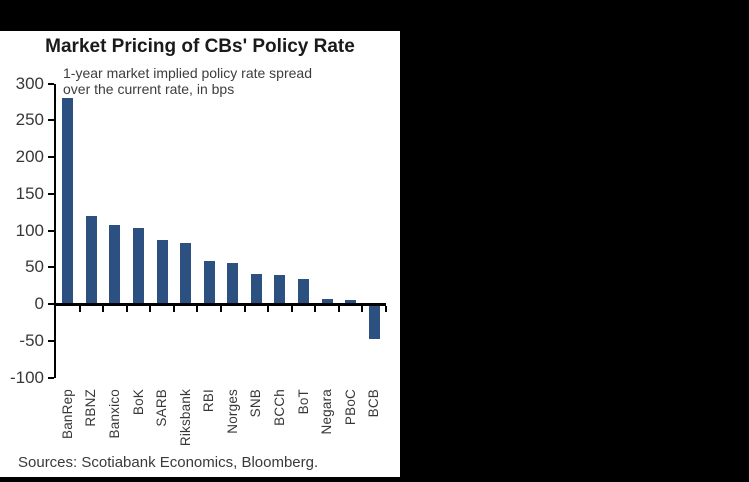 This screenshot has height=482, width=749. Describe the element at coordinates (162, 272) in the screenshot. I see `bar-sarb` at that location.